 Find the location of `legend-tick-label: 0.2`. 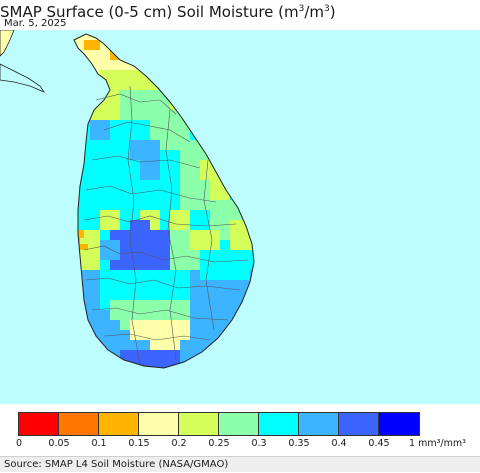

legend-tick-label: 0.2 is located at coordinates (179, 443).